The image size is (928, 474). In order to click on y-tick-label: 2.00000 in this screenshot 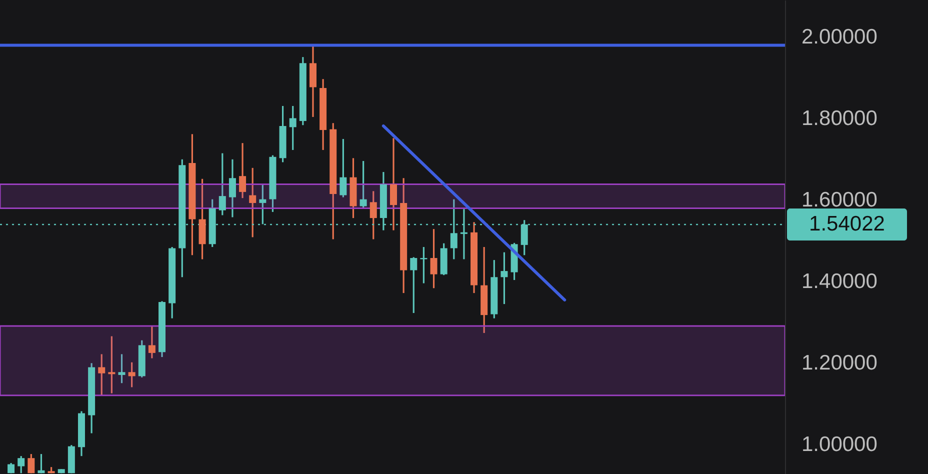, I will do `click(840, 37)`.